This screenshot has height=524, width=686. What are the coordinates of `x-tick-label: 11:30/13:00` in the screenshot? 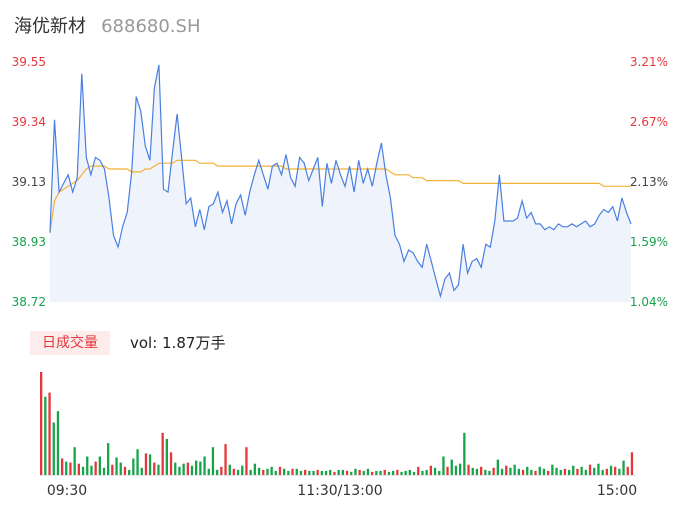 It's located at (339, 491).